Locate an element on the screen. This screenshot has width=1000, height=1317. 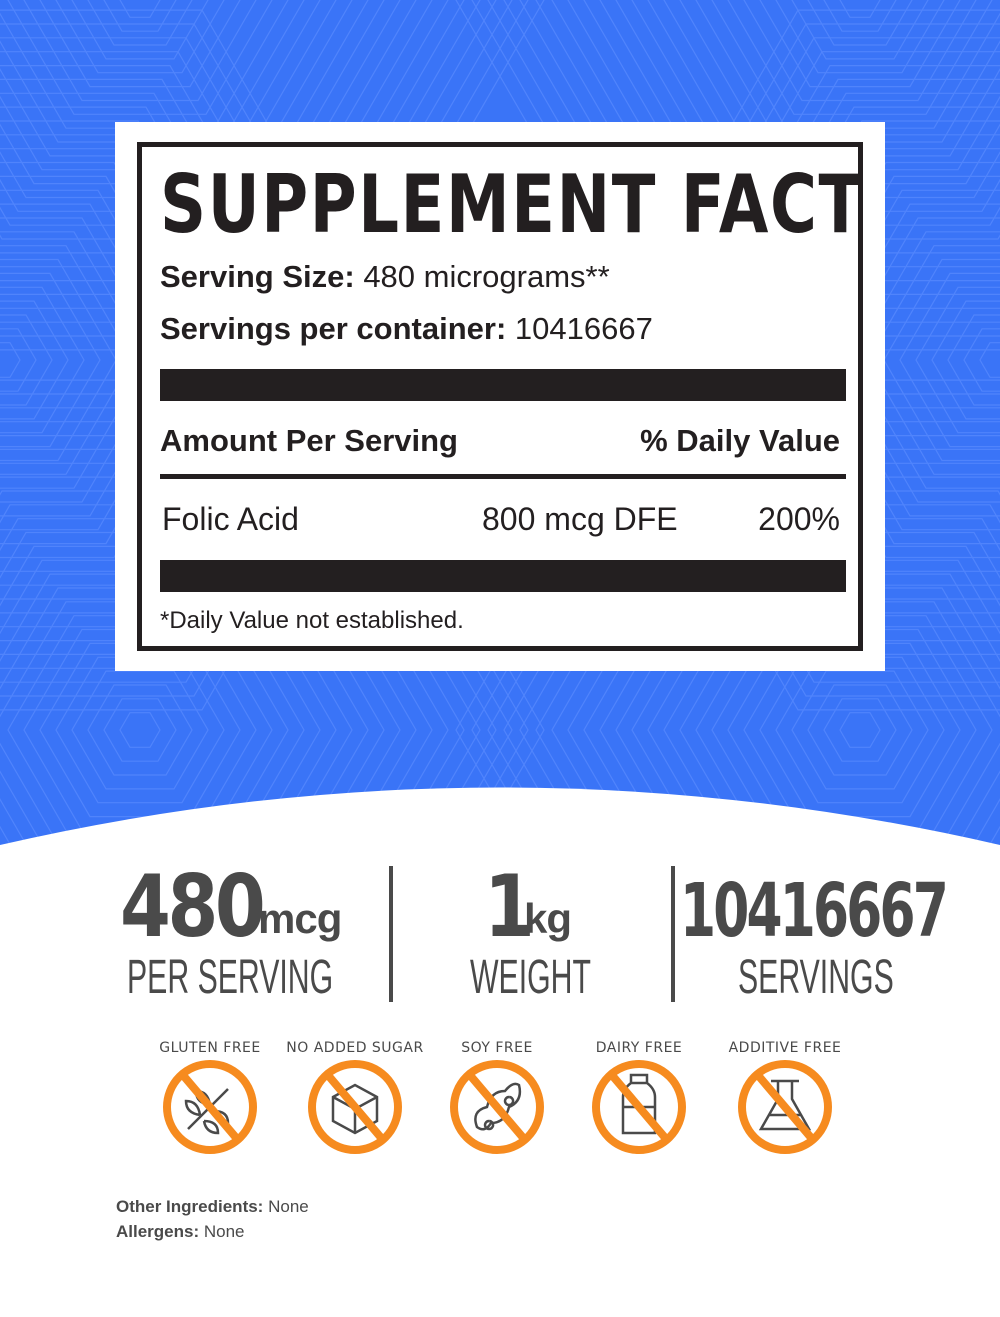
badge-no-added-sugar: NO ADDED SUGAR is located at coordinates (354, 1097).